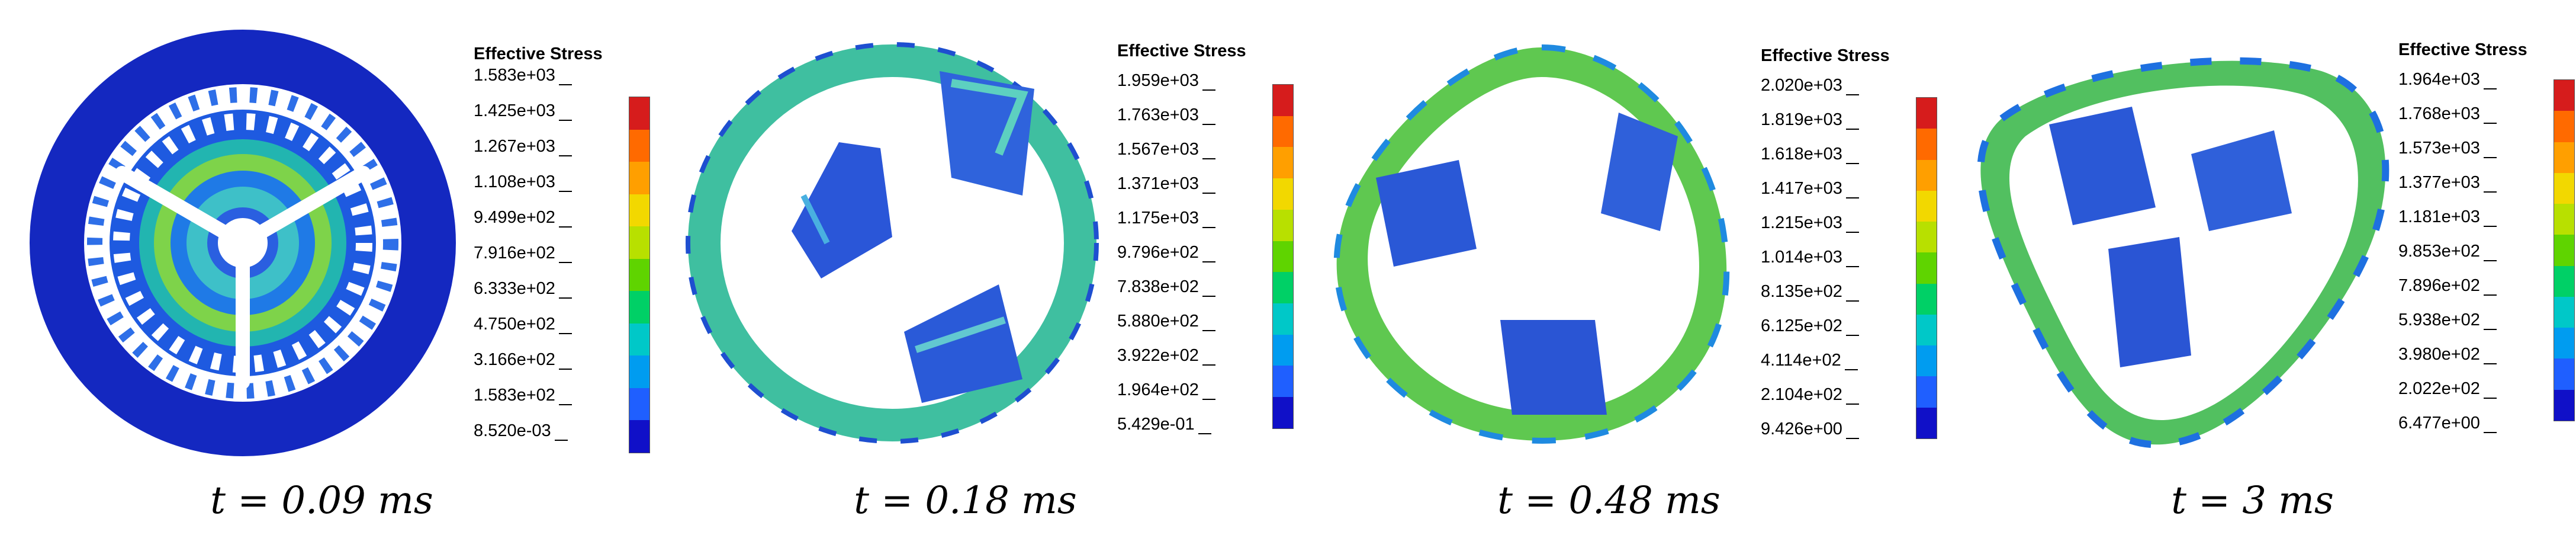  I want to click on legend-tick: 1.618e+03, so click(1810, 155).